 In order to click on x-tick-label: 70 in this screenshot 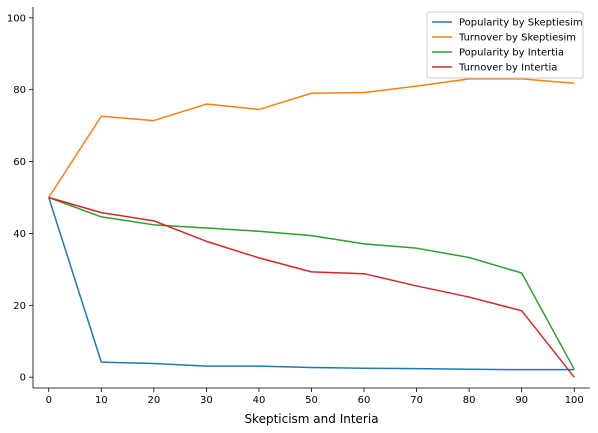, I will do `click(416, 400)`.